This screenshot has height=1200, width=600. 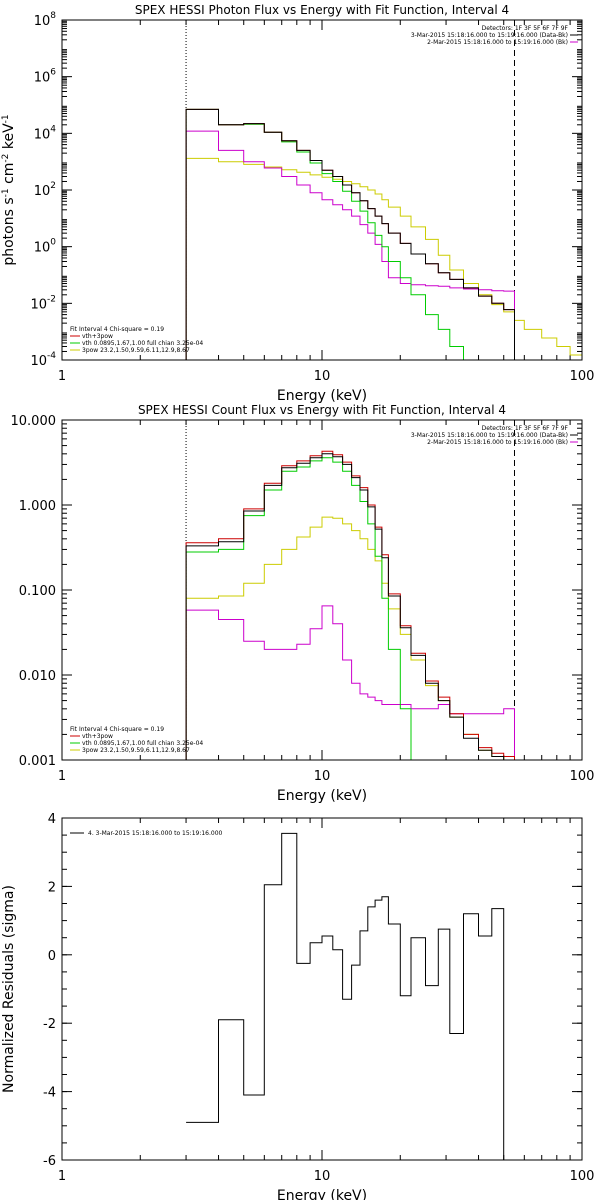 What do you see at coordinates (52, 887) in the screenshot?
I see `y-tick-label: 2` at bounding box center [52, 887].